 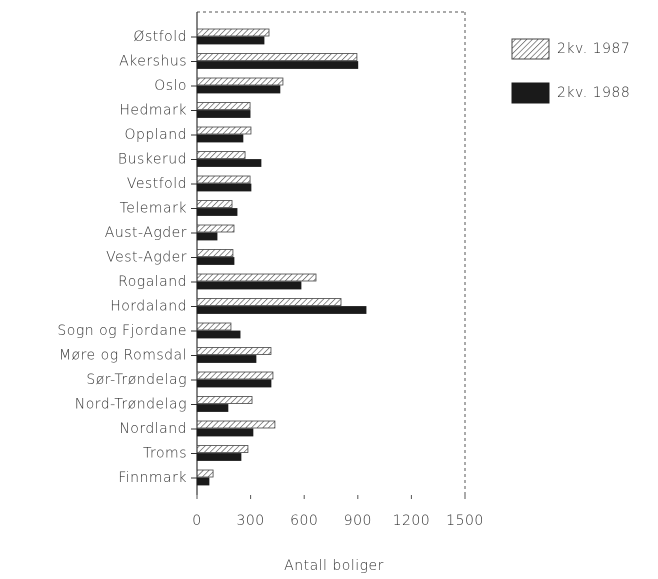 What do you see at coordinates (148, 307) in the screenshot?
I see `y-tick-label: Hordaland` at bounding box center [148, 307].